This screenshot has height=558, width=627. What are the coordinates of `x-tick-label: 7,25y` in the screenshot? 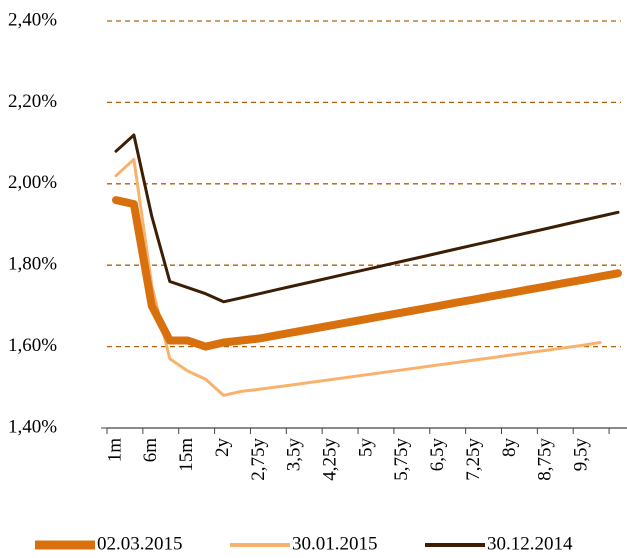 It's located at (473, 458).